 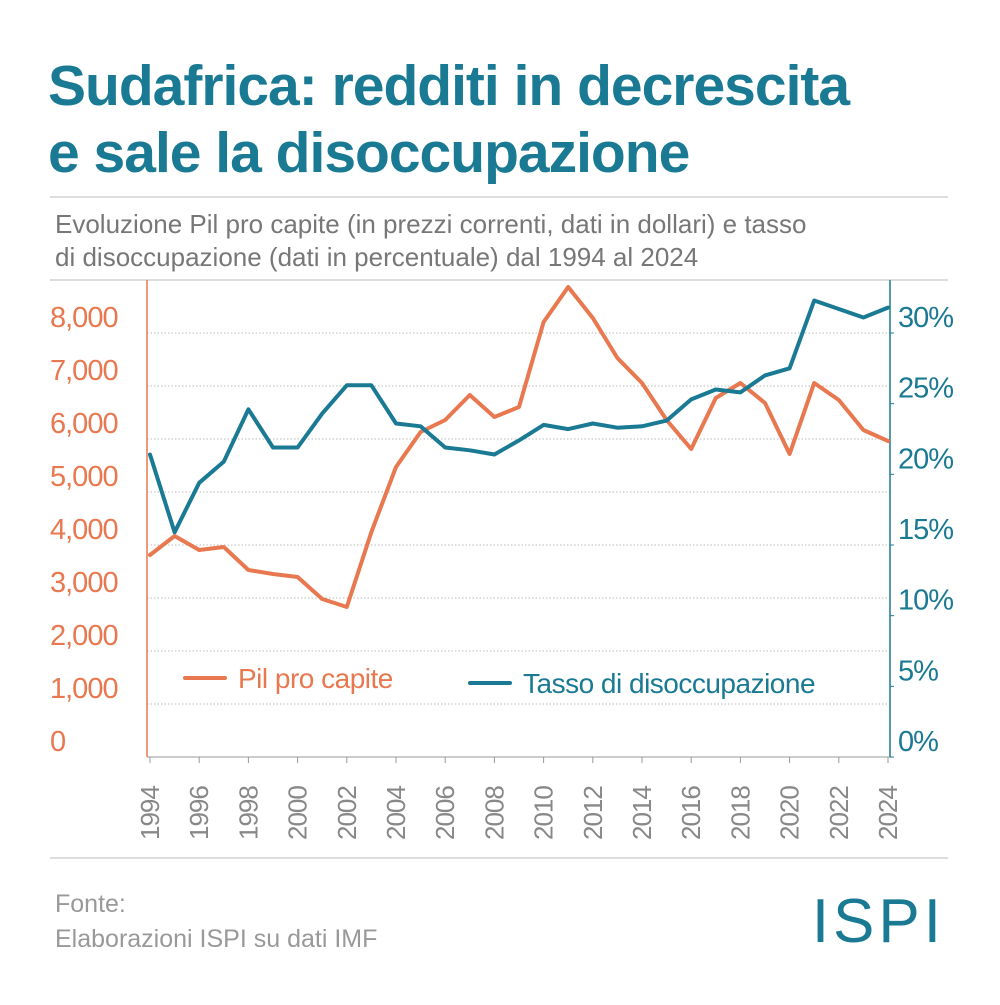 What do you see at coordinates (298, 813) in the screenshot?
I see `x-tick-label: 2000` at bounding box center [298, 813].